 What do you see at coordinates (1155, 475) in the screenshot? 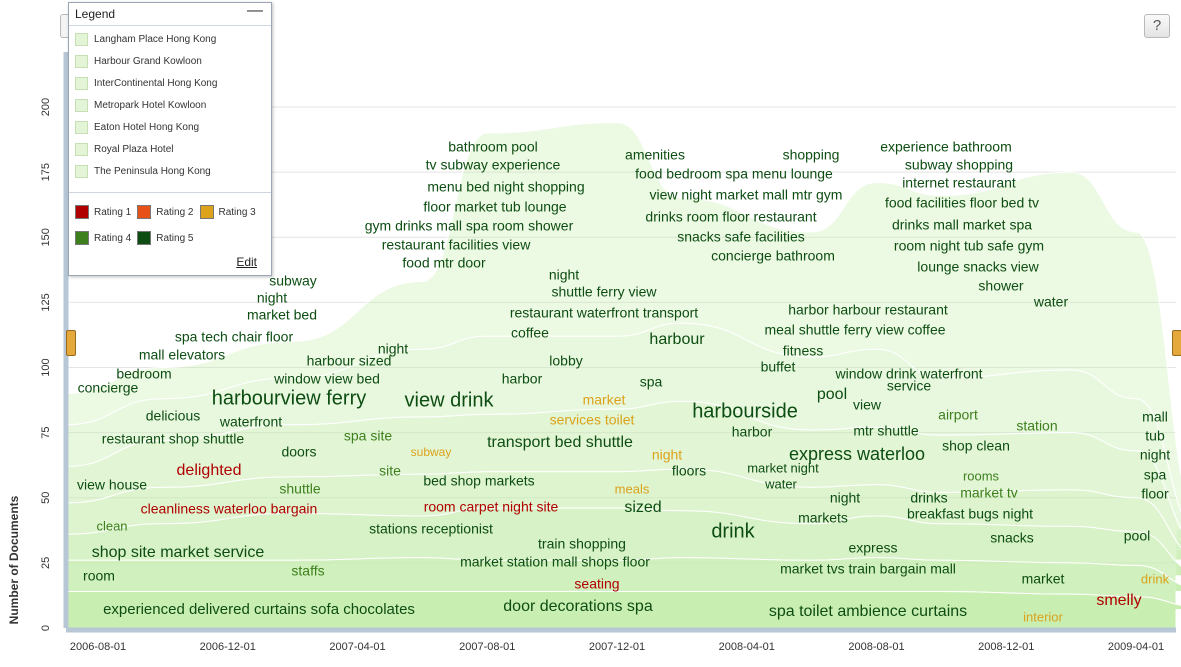
I see `word-label: spa` at bounding box center [1155, 475].